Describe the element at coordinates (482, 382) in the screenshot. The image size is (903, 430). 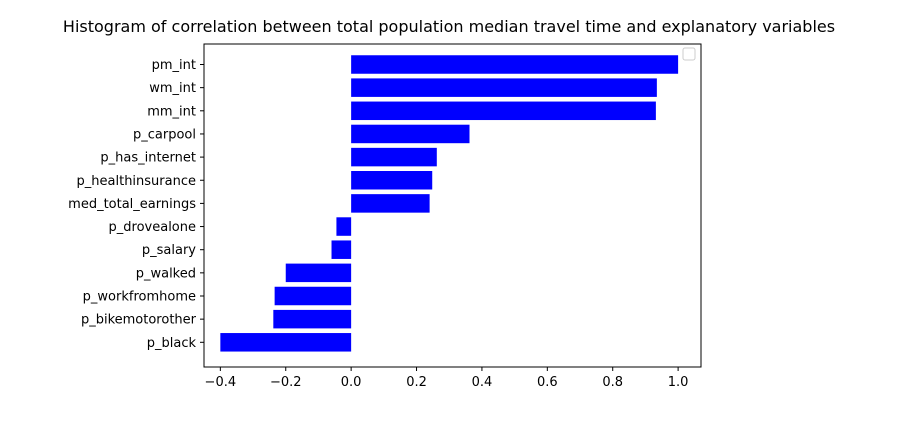
I see `x-tick-label: 0.4` at that location.